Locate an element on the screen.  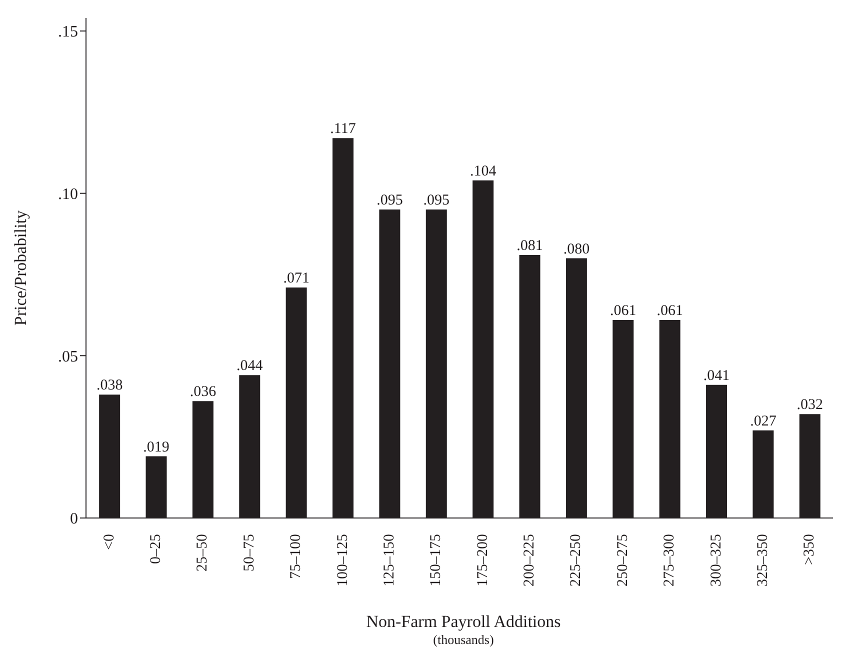
x-tick-label: 325–350 is located at coordinates (762, 560).